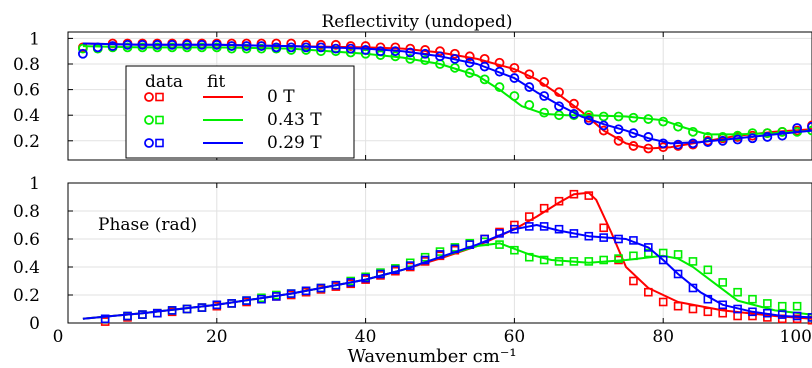  Describe the element at coordinates (164, 82) in the screenshot. I see `legend-header-data: data` at that location.